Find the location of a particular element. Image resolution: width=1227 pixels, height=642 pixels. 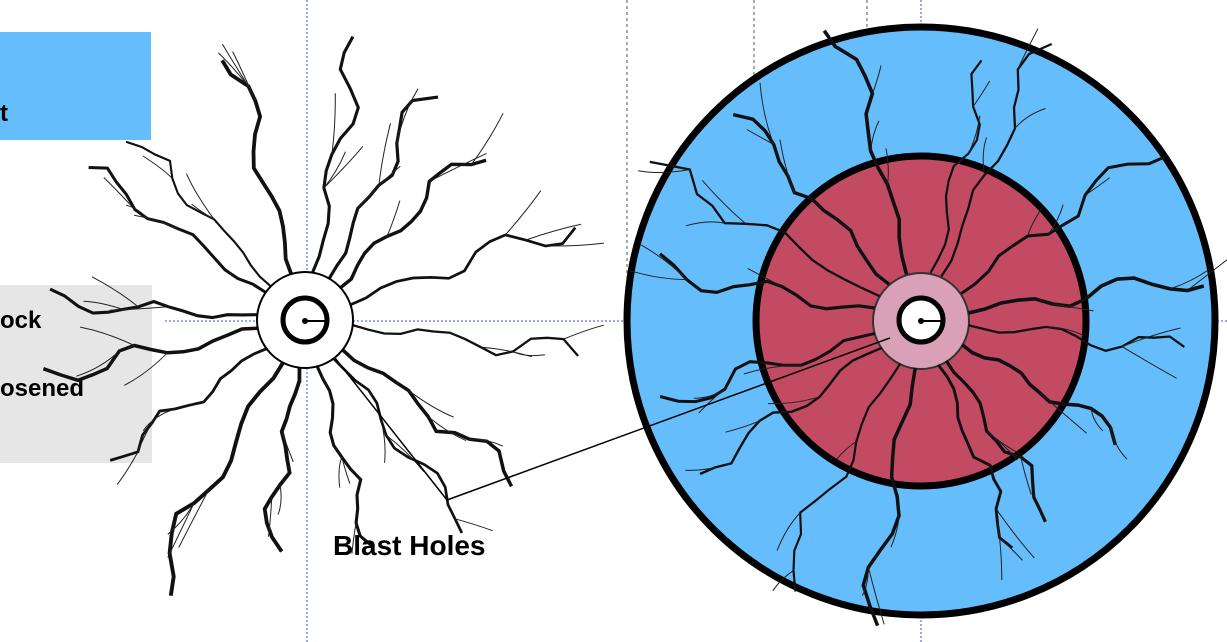

left-hole-center-dot is located at coordinates (305, 321).